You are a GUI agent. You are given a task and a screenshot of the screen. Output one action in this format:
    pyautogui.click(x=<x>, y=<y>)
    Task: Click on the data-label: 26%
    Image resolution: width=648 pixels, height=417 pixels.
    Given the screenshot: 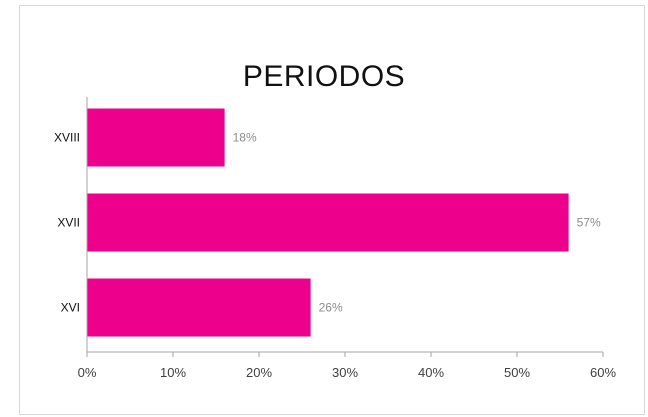 What is the action you would take?
    pyautogui.click(x=331, y=308)
    